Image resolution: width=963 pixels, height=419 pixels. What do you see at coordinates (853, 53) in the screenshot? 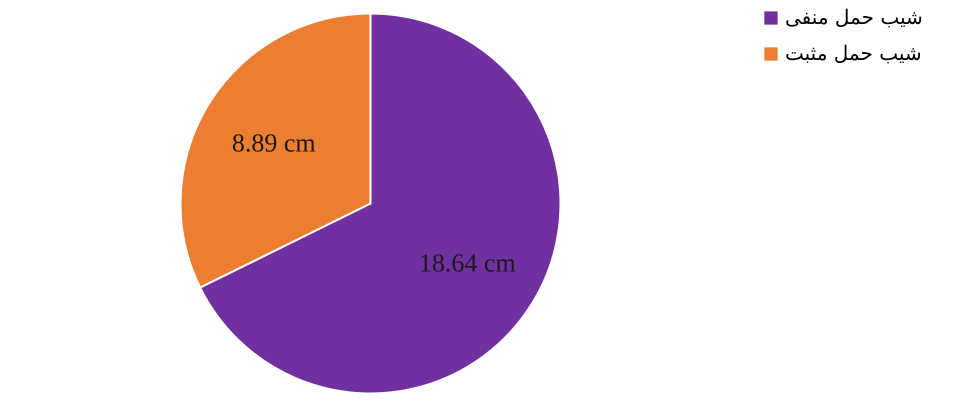
I see `legend-label: شیب حمل مثبت` at bounding box center [853, 53].